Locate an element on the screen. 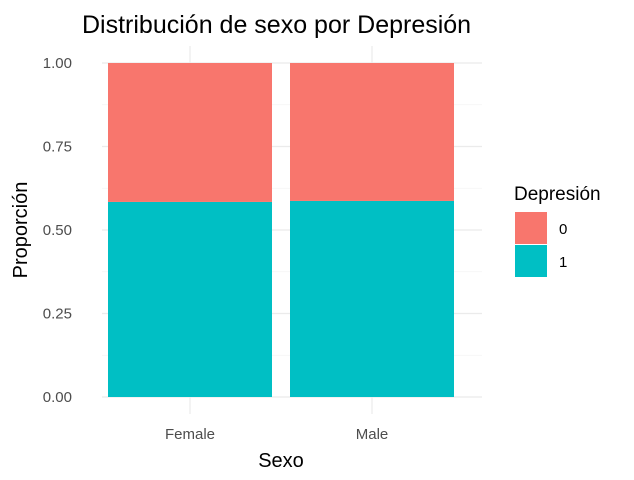  x-tick-label: Female is located at coordinates (190, 434).